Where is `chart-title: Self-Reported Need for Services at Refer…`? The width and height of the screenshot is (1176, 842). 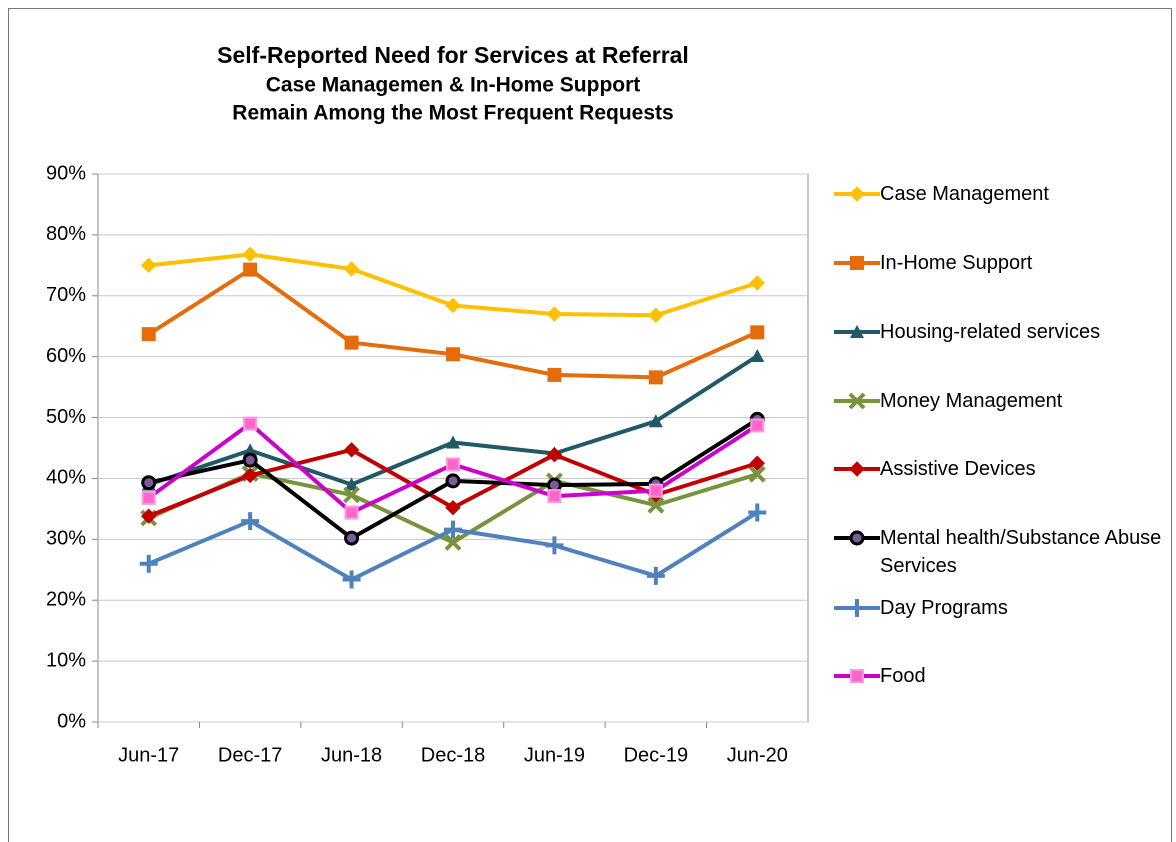
chart-title: Self-Reported Need for Services at Refer… is located at coordinates (453, 55).